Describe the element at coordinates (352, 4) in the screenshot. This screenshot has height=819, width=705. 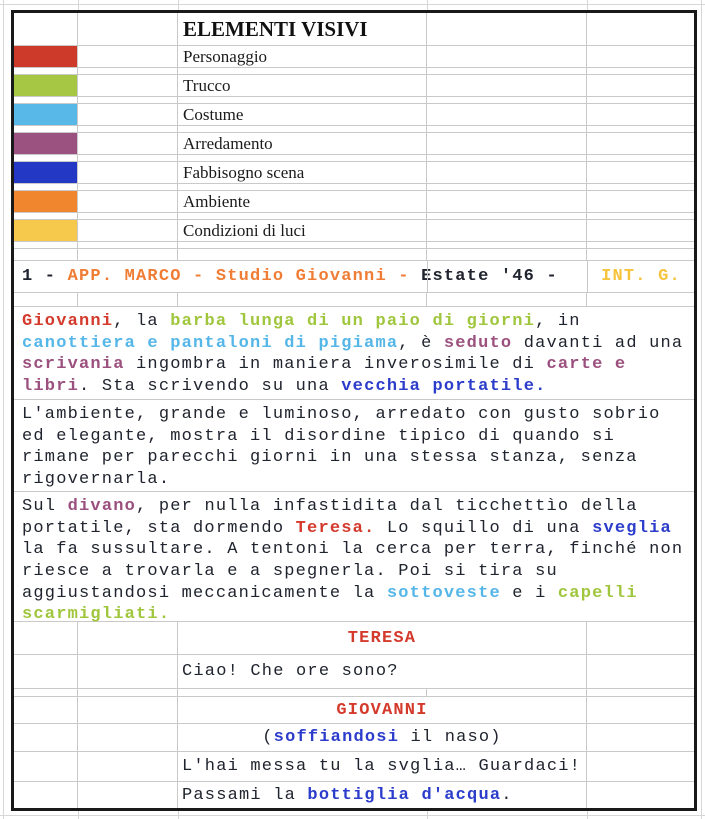
I see `outer-gridline-top` at that location.